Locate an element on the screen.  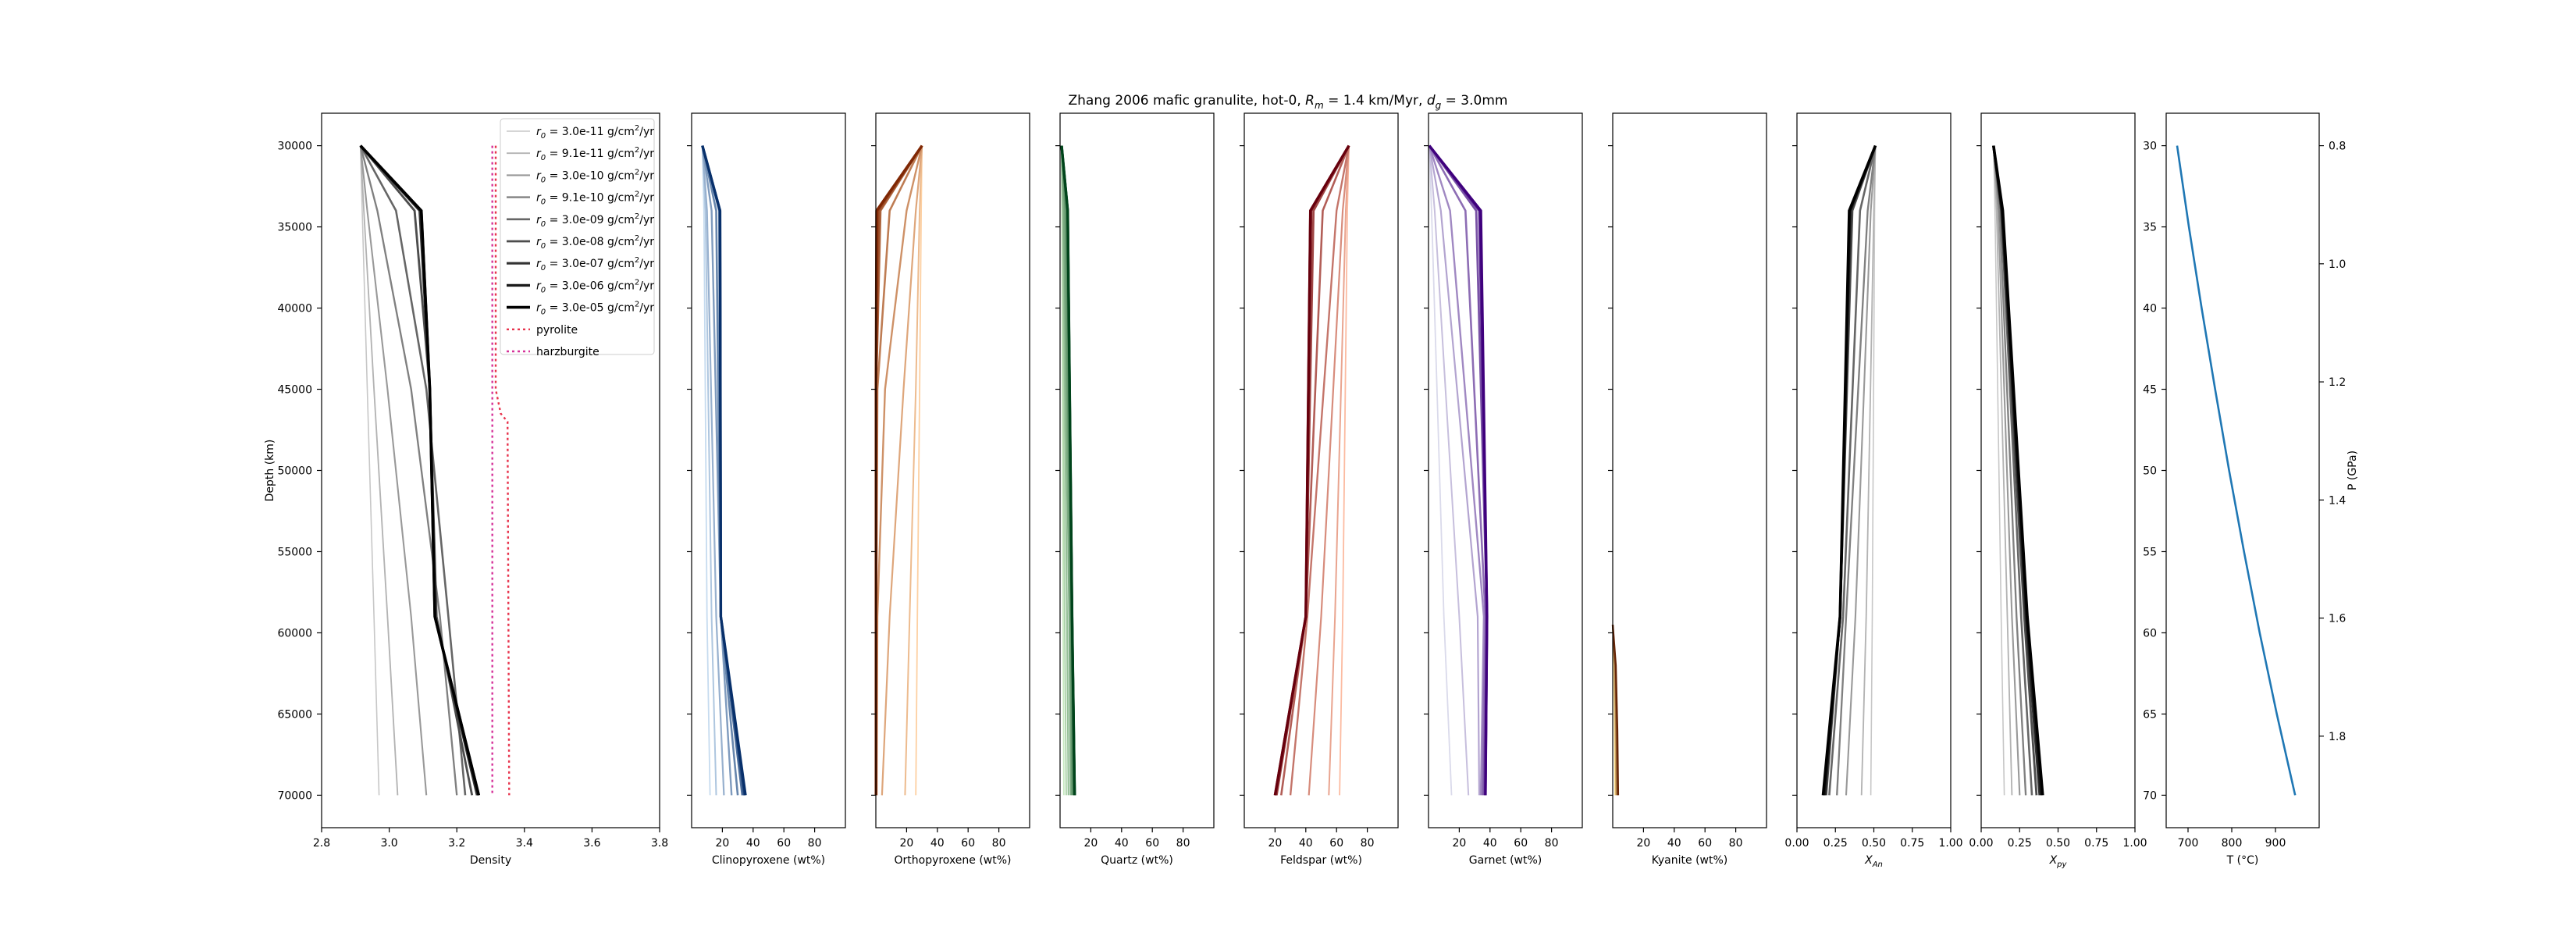
x-tick-label: 1.00 is located at coordinates (2134, 843).